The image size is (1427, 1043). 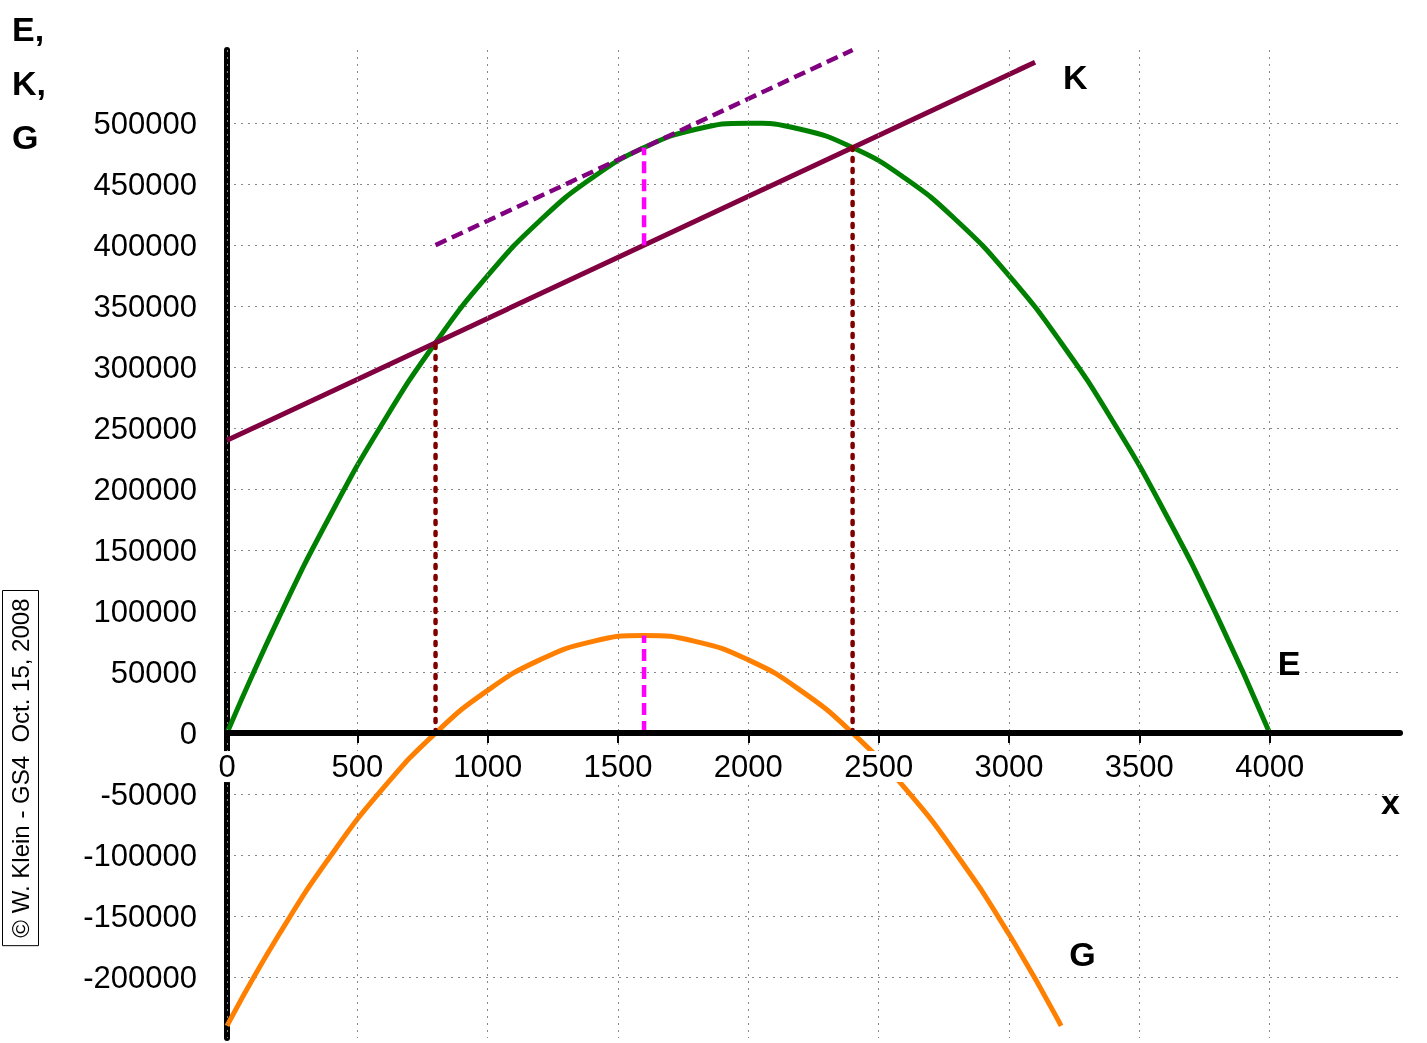 What do you see at coordinates (145, 611) in the screenshot?
I see `y-tick-label: 100000` at bounding box center [145, 611].